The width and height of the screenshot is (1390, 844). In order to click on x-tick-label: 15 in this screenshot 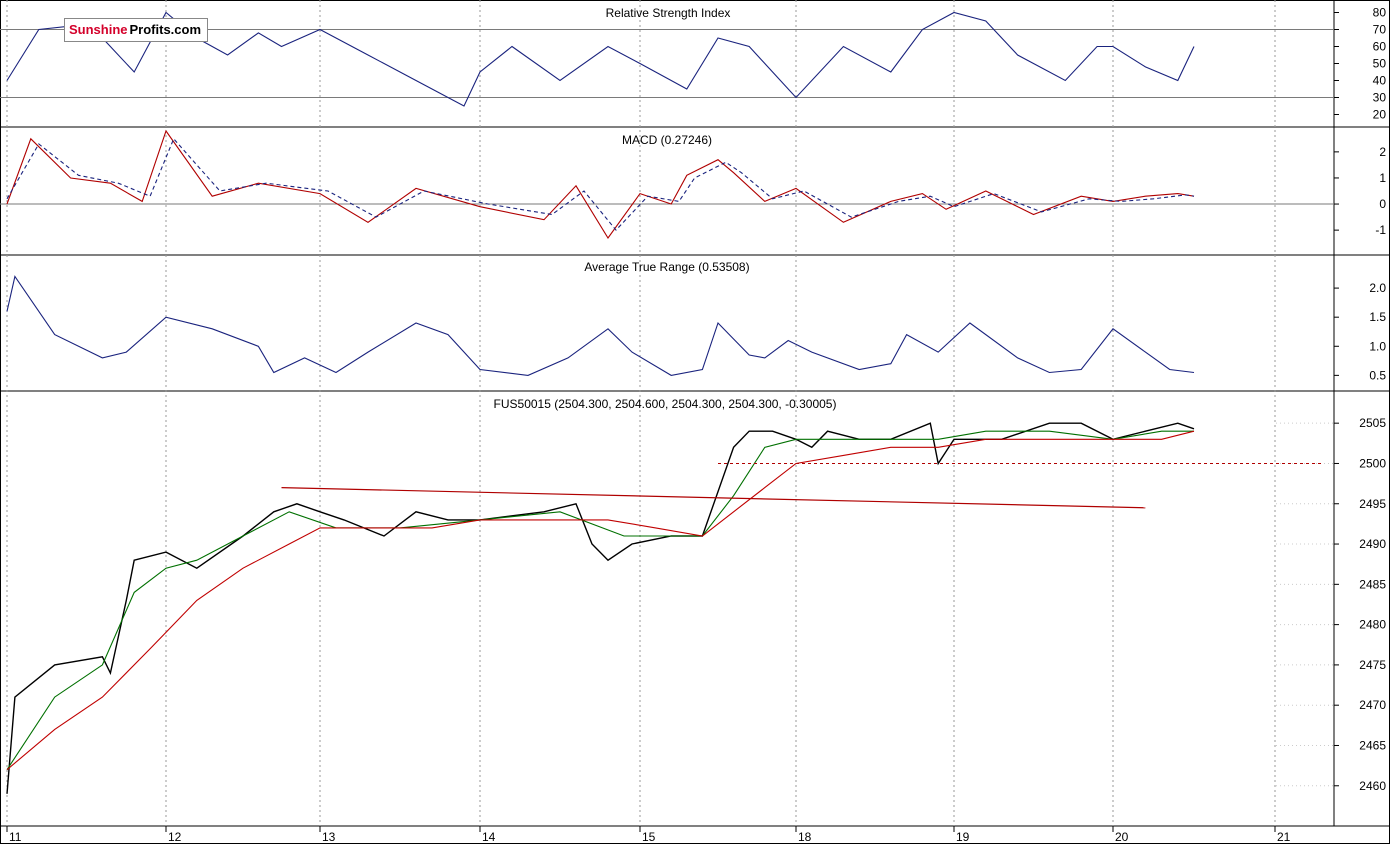, I will do `click(649, 837)`.